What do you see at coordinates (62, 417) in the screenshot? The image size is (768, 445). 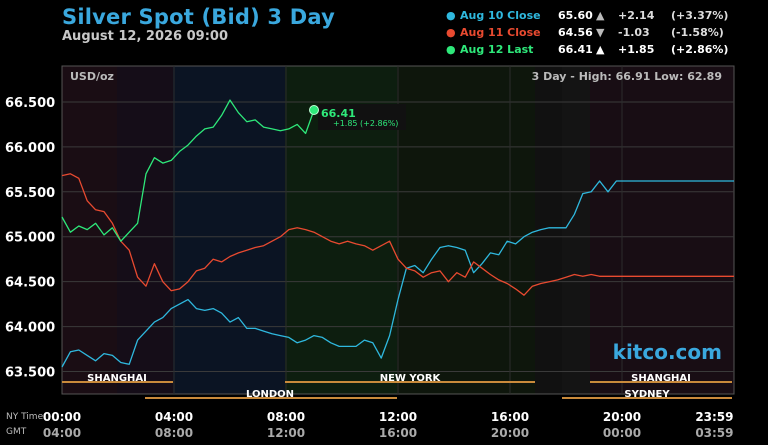 I see `x-tick-label-ny: 00:00` at bounding box center [62, 417].